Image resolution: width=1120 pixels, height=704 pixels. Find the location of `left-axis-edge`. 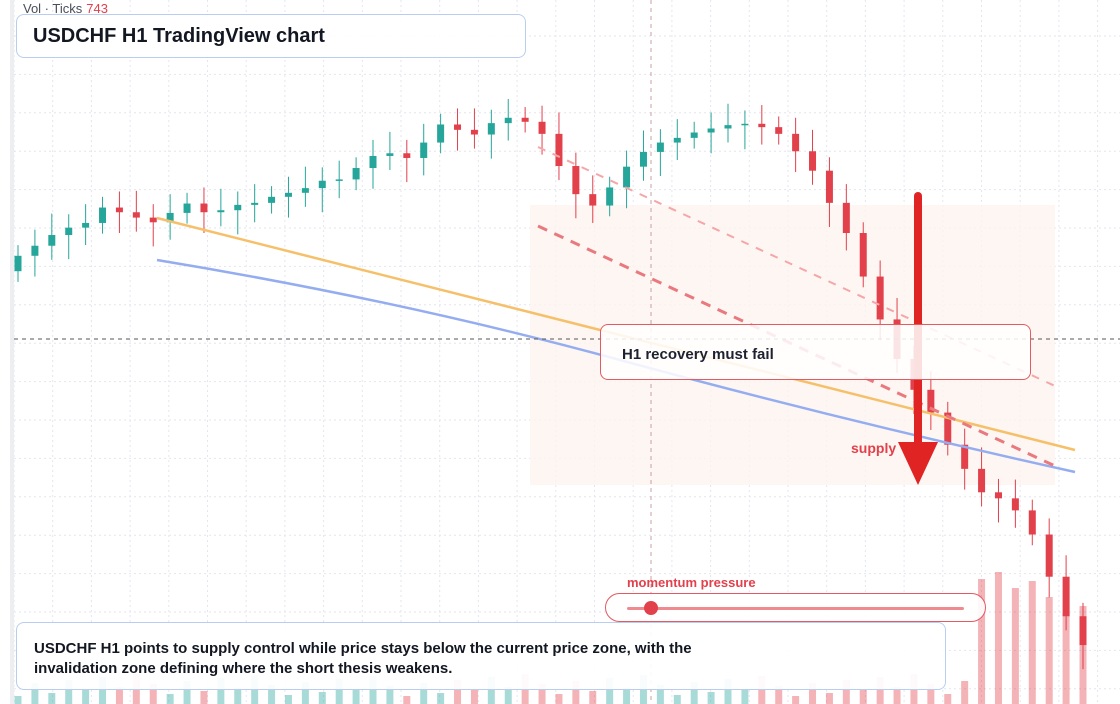

left-axis-edge is located at coordinates (12, 352).